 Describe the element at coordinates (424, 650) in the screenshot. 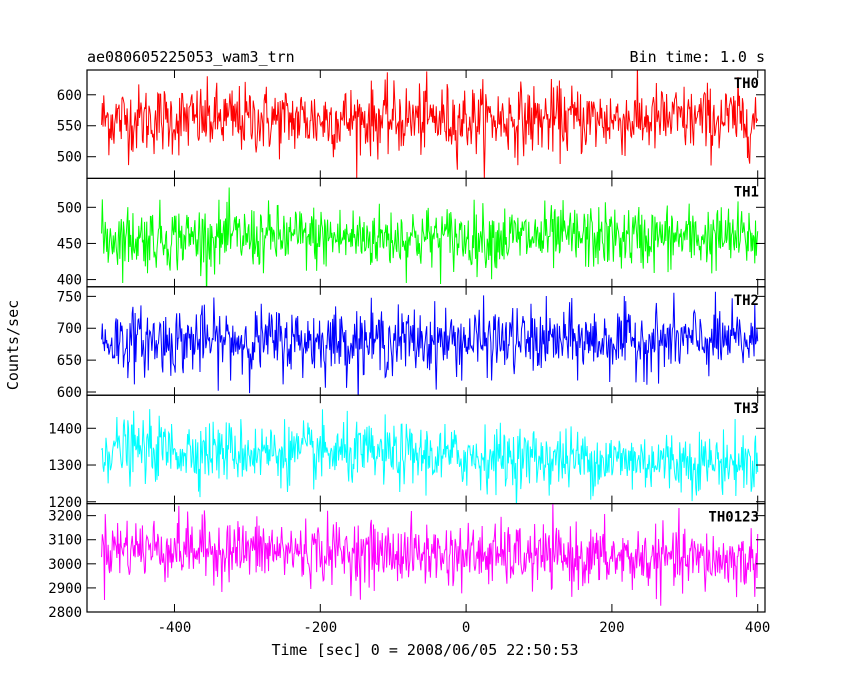

I see `x-axis-label: Time [sec] 0 = 2008/06/05 22:50:53` at that location.